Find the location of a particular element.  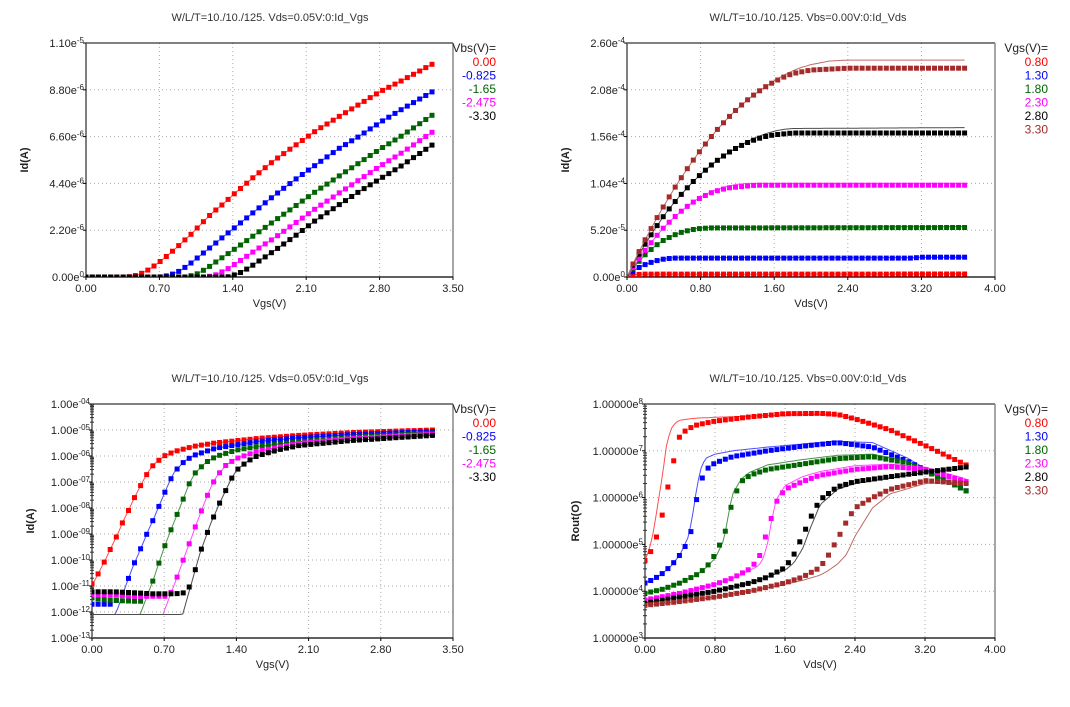

chart-title: W/L/T=10./10./125. Vds=0.05V:0:Id_Vgs is located at coordinates (270, 379).